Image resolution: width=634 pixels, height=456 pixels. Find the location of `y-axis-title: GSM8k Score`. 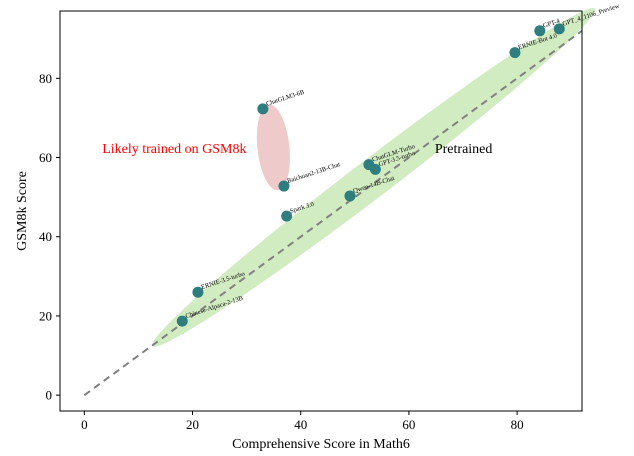

y-axis-title: GSM8k Score is located at coordinates (22, 211).